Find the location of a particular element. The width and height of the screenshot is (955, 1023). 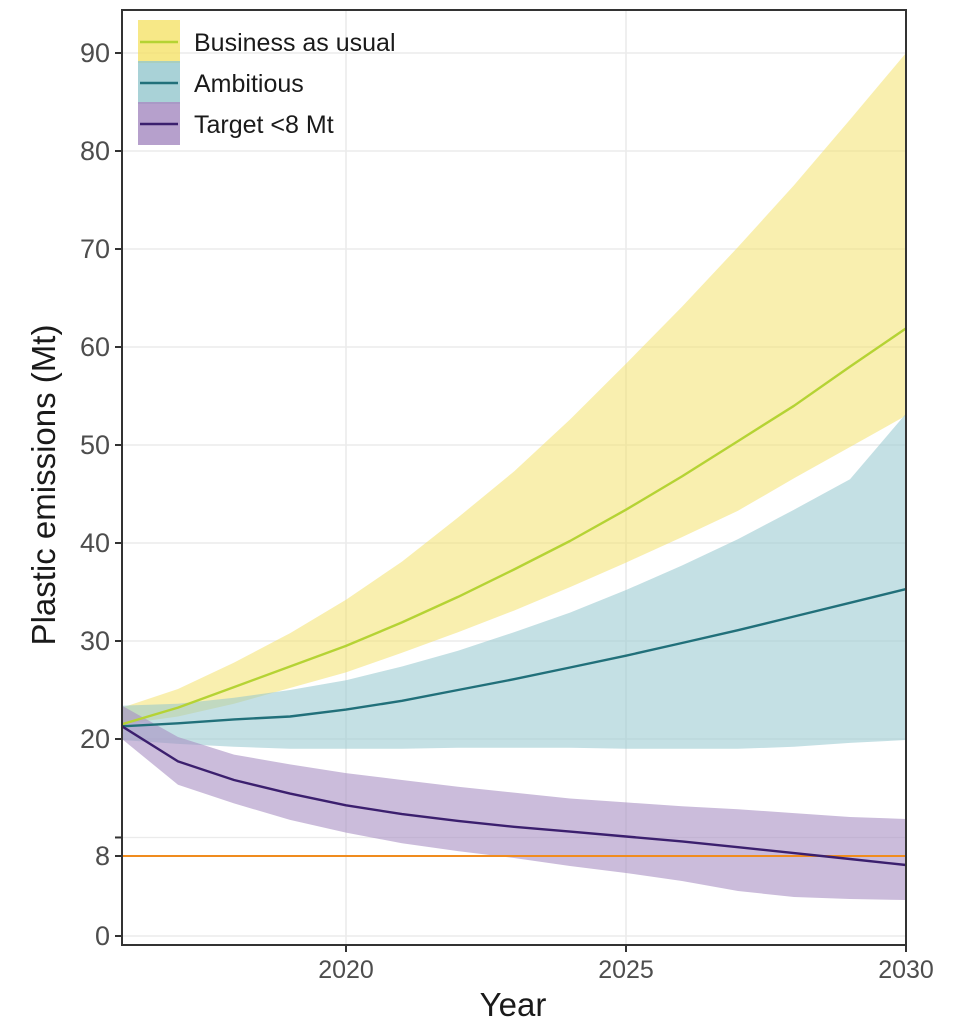

y-tick-label-40: 40 is located at coordinates (95, 543).